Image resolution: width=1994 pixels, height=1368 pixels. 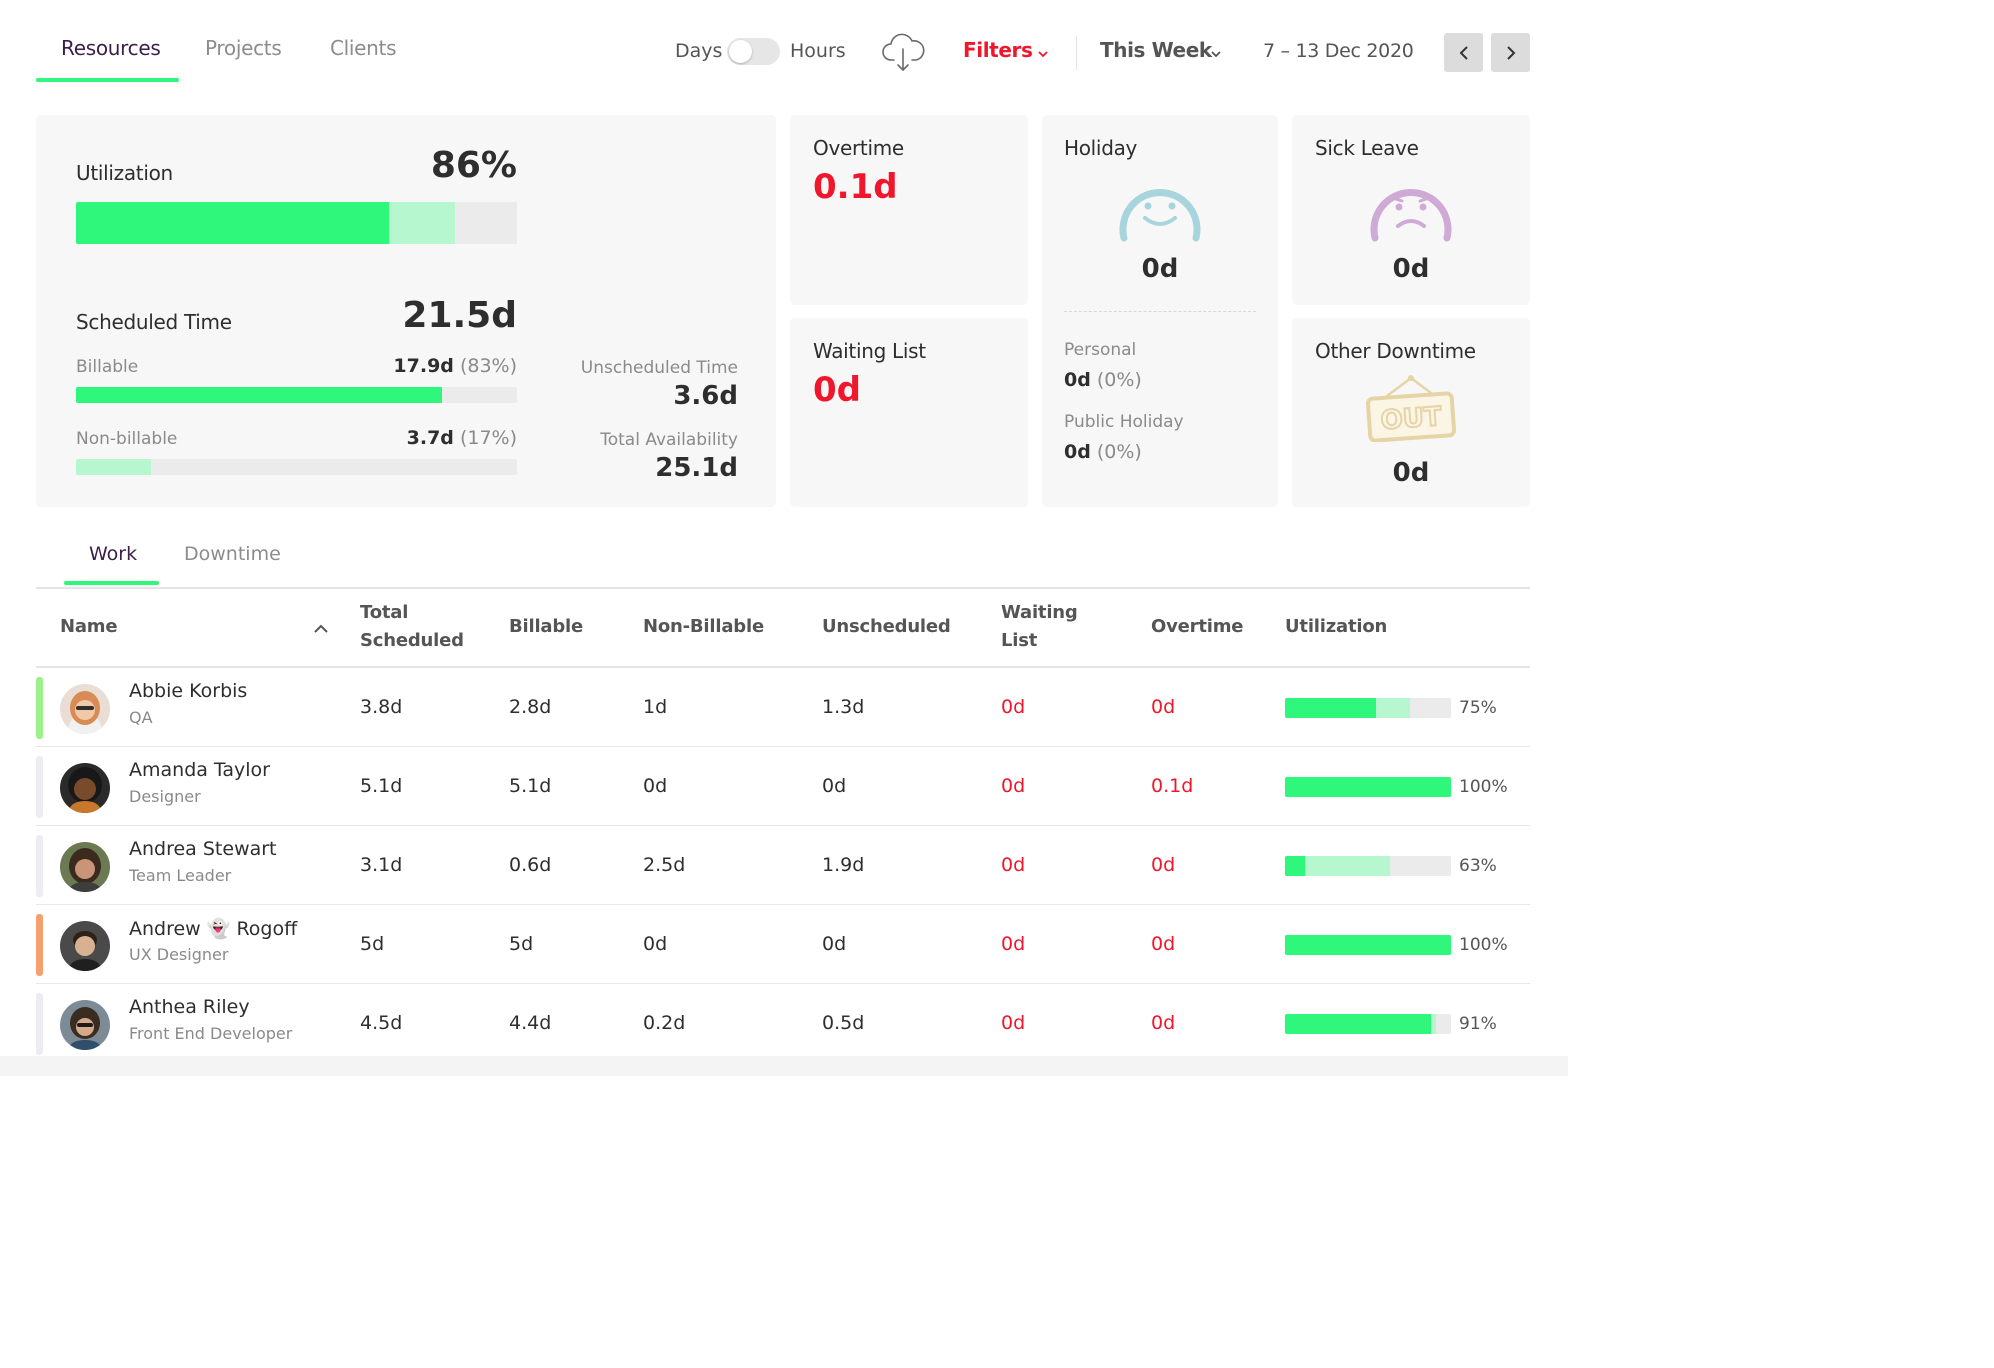 I want to click on cell-unscheduled: 0d, so click(x=834, y=944).